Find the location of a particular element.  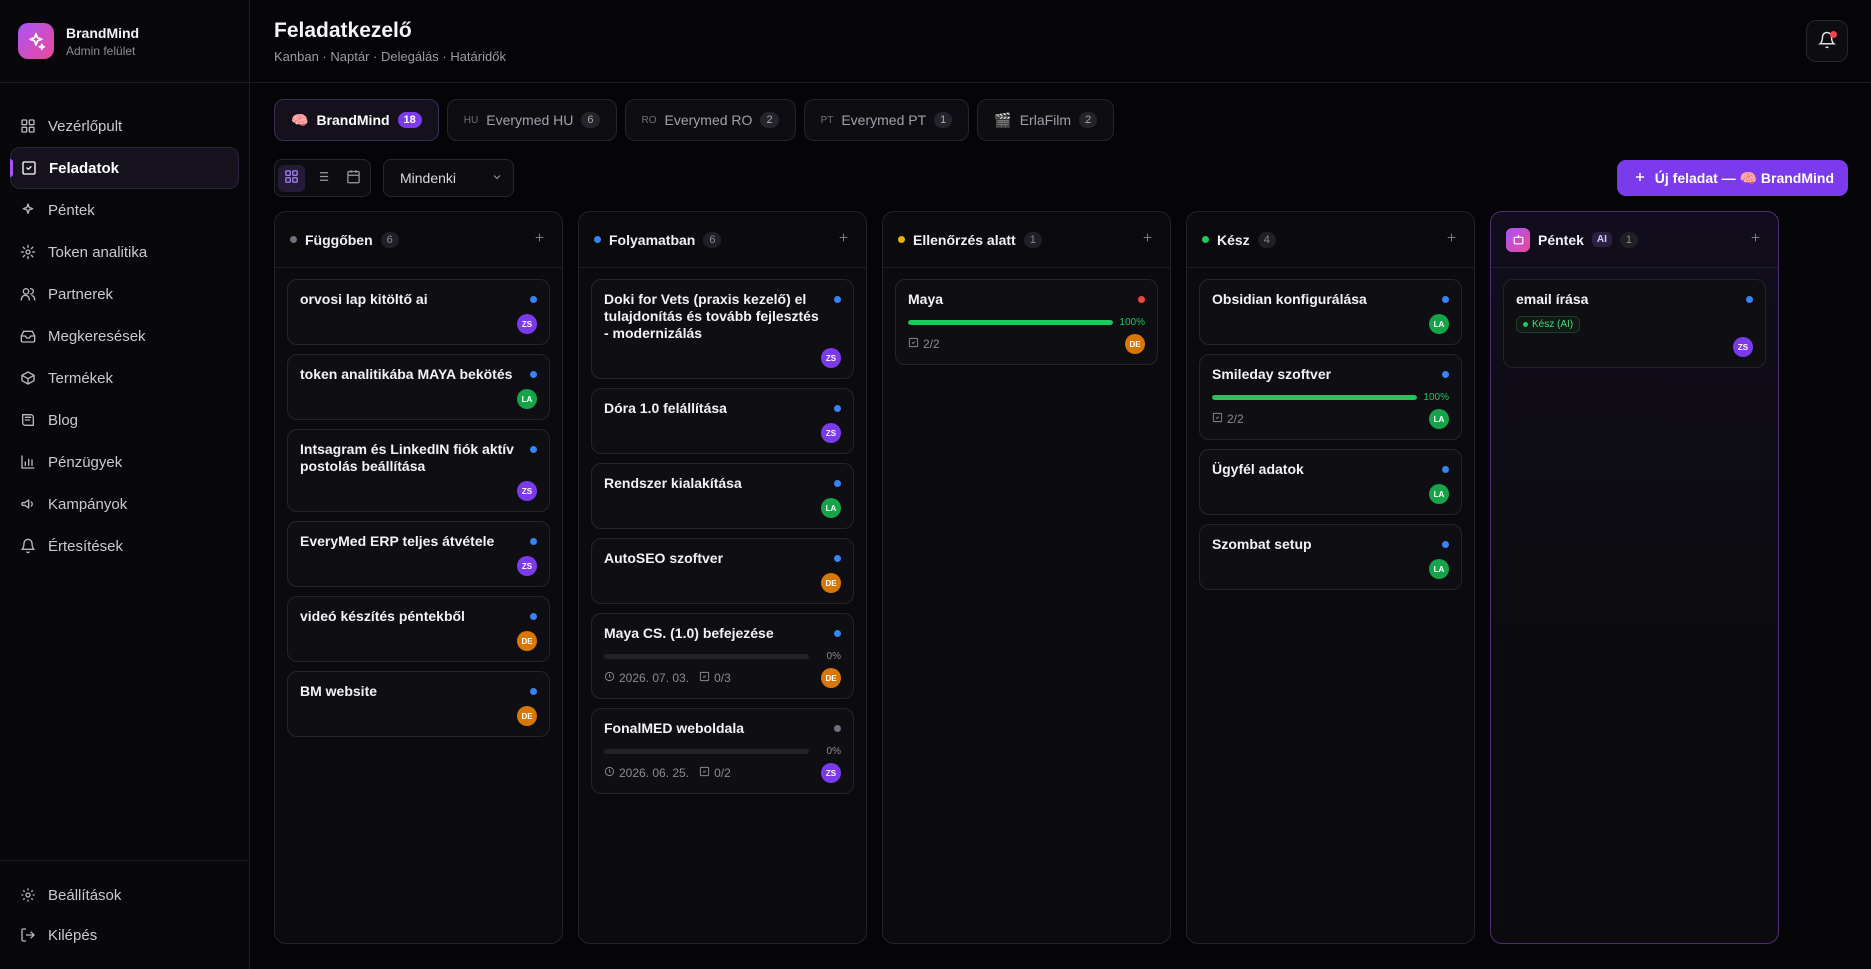

card-meta: 2026. 07. 03. 0/3 is located at coordinates (667, 678).